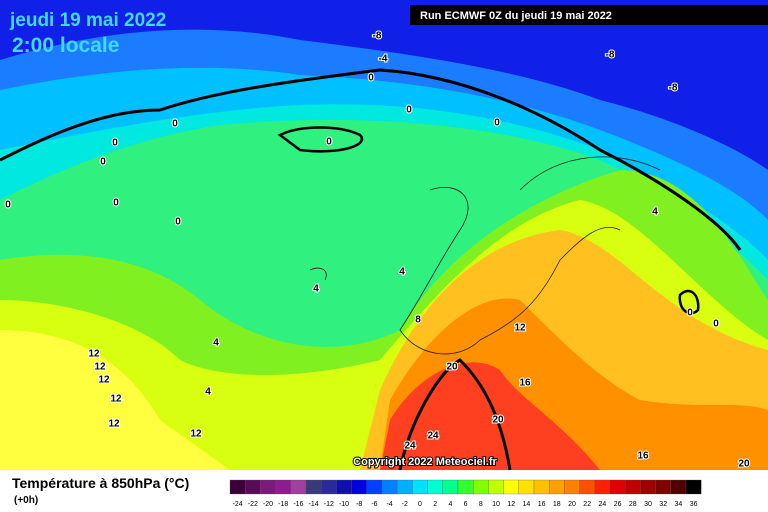  What do you see at coordinates (466, 504) in the screenshot?
I see `scale-tick-label: 6` at bounding box center [466, 504].